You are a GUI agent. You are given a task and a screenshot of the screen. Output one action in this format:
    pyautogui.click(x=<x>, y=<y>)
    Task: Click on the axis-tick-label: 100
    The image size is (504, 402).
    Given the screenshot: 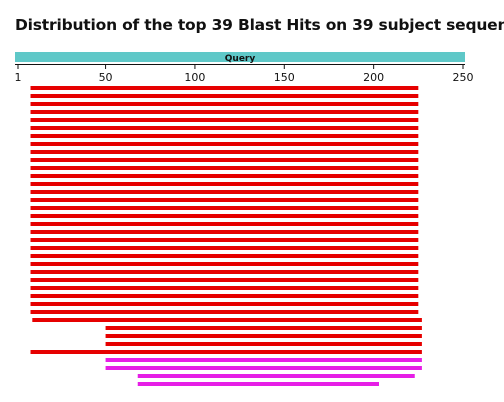 What is the action you would take?
    pyautogui.click(x=194, y=77)
    